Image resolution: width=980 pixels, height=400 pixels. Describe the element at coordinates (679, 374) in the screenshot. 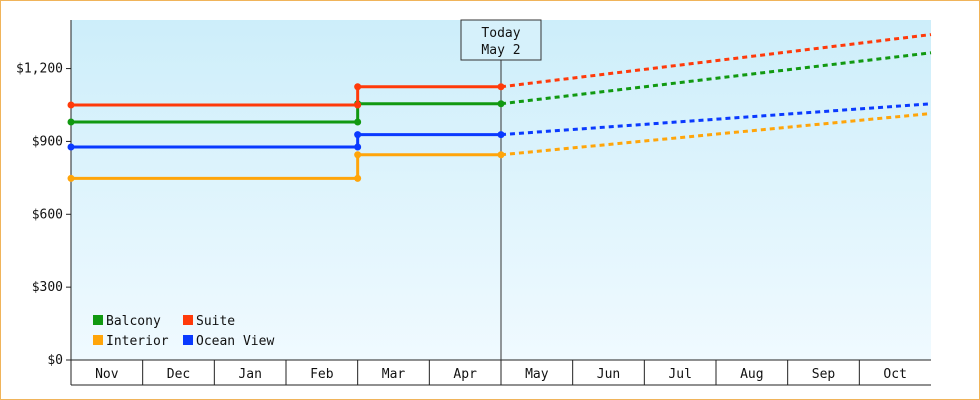

I see `x-tick-label: Jul` at that location.